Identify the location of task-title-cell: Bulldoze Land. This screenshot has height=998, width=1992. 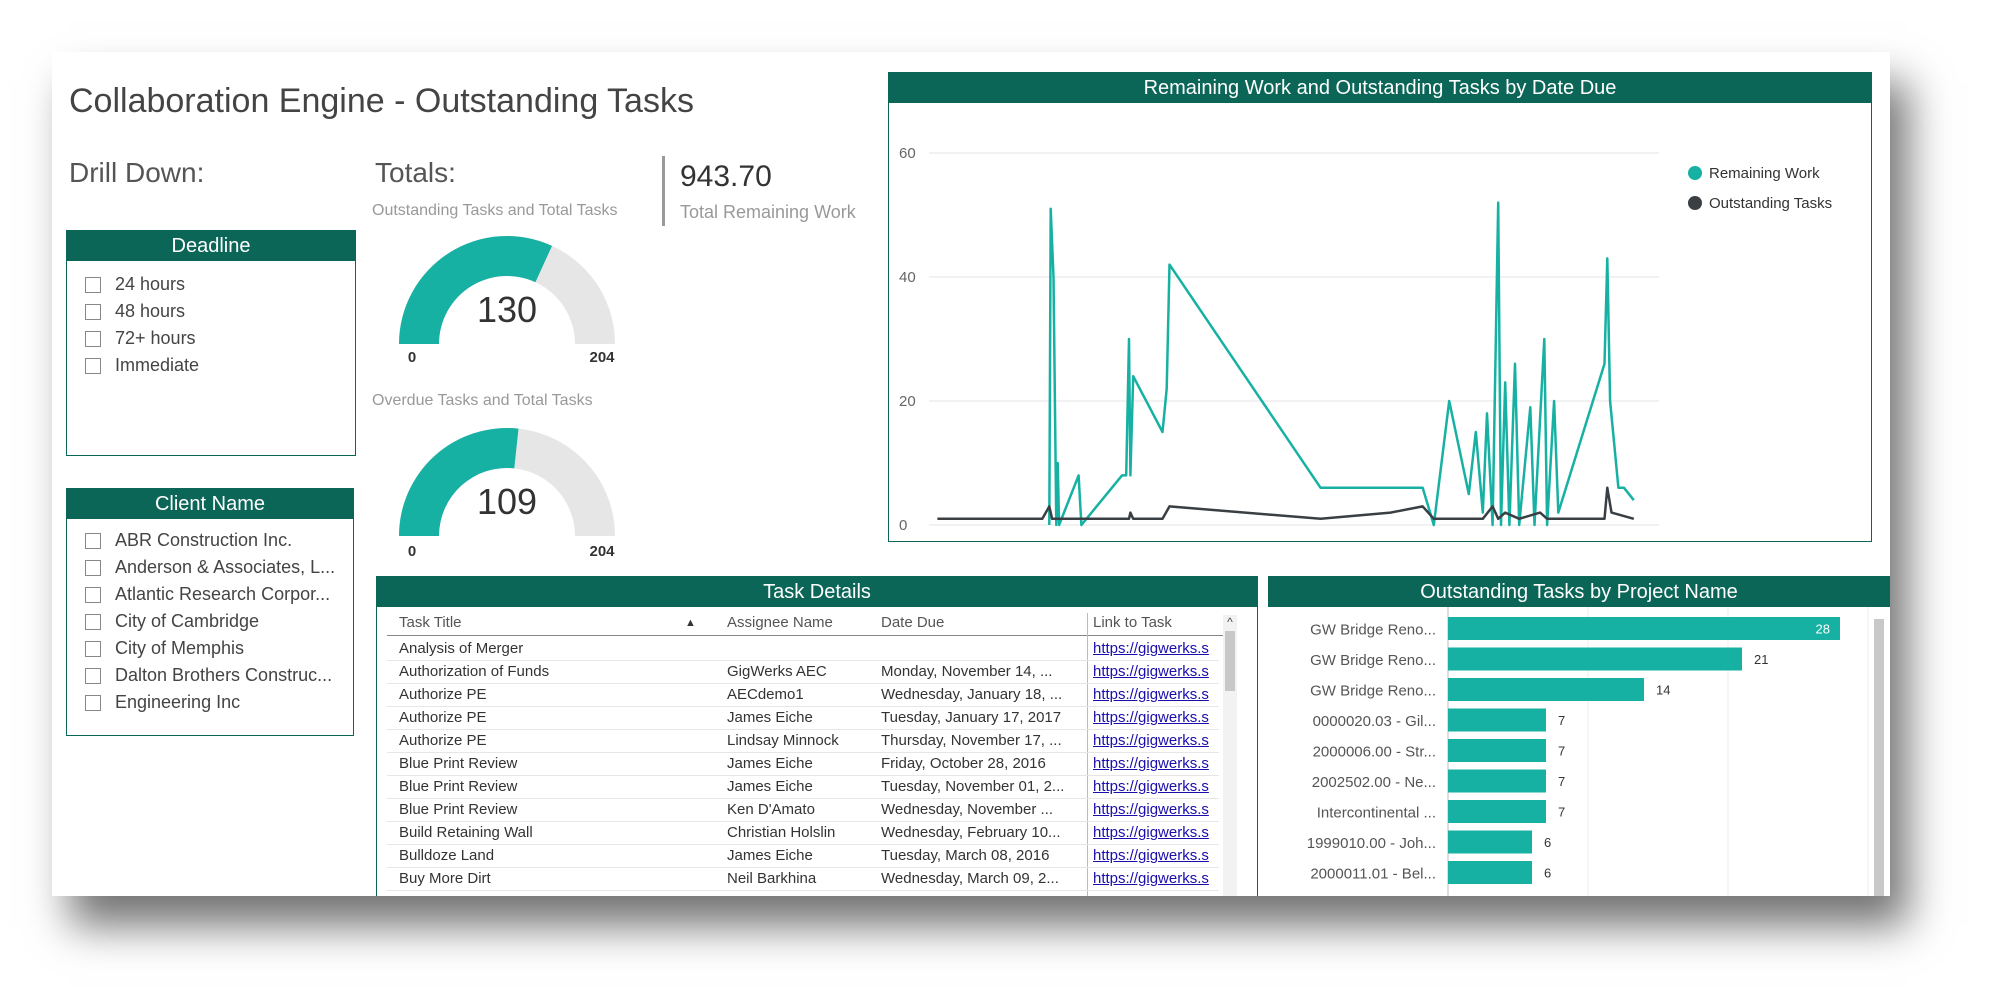
(447, 855).